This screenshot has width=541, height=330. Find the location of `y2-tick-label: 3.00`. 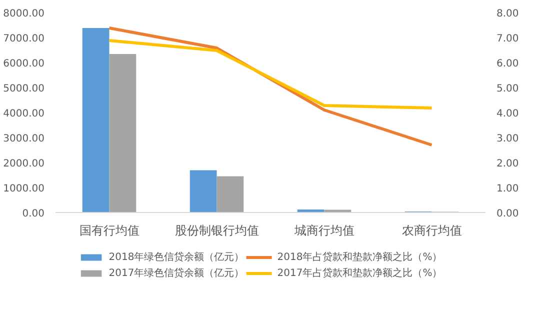

y2-tick-label: 3.00 is located at coordinates (507, 139).